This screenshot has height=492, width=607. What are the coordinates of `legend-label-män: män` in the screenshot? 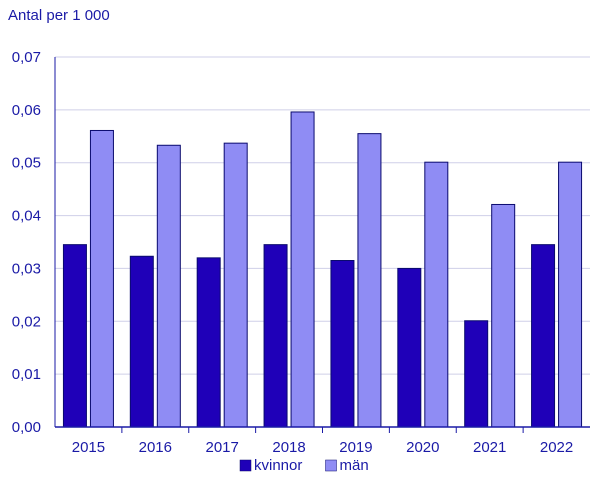 It's located at (354, 465).